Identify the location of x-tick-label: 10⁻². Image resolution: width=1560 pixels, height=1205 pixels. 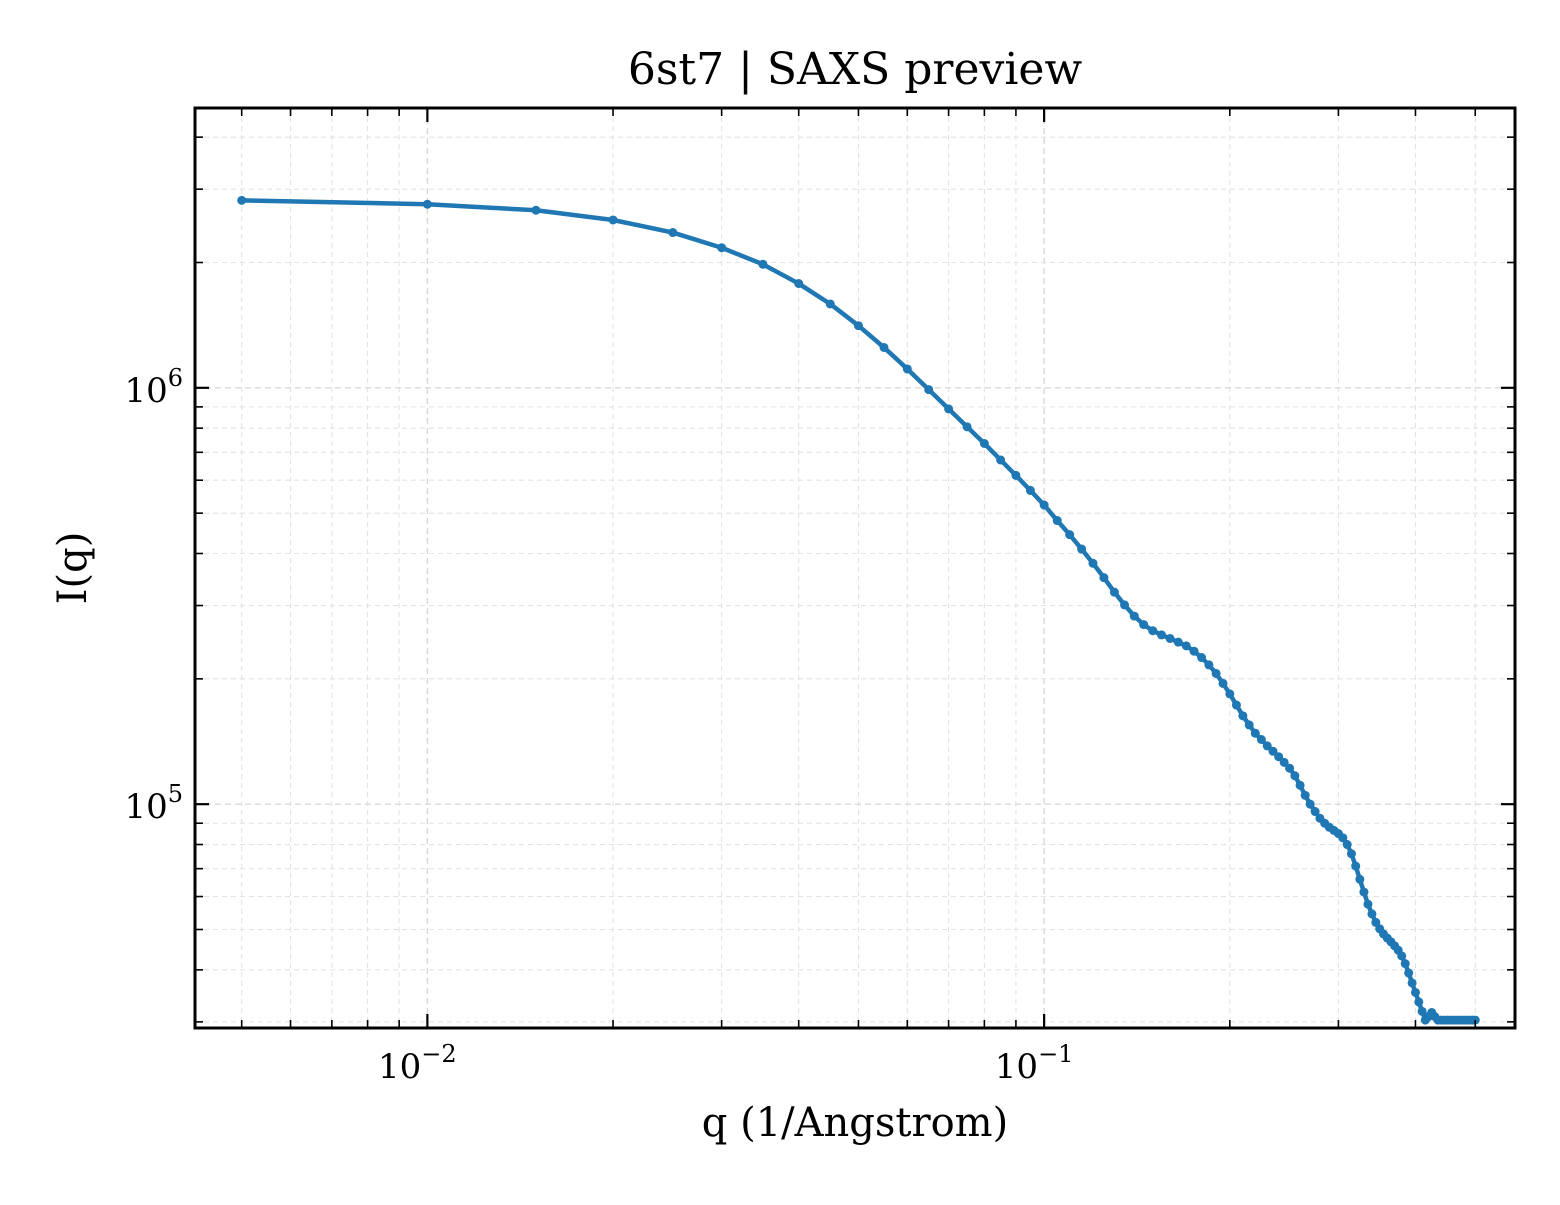
(417, 1063).